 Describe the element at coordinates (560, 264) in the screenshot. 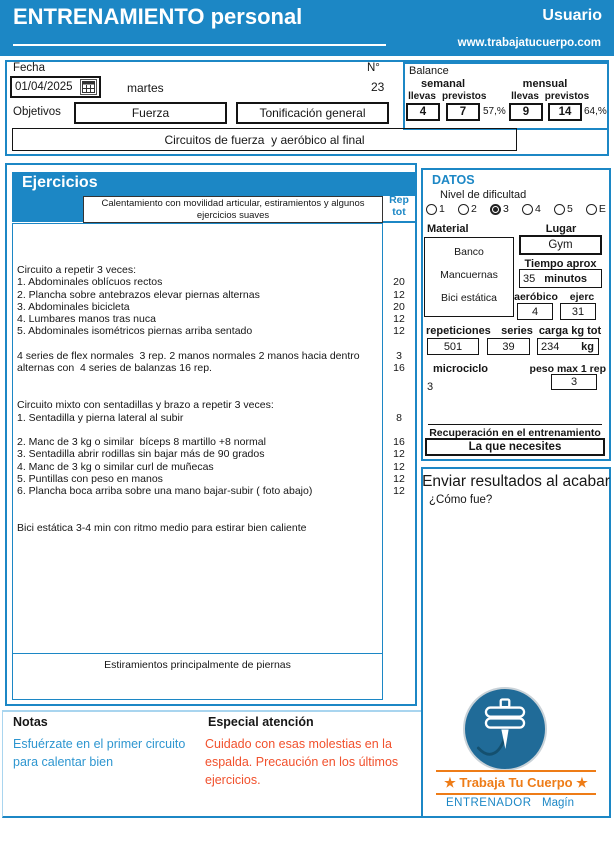

I see `tiempo-label: Tiempo aprox` at that location.